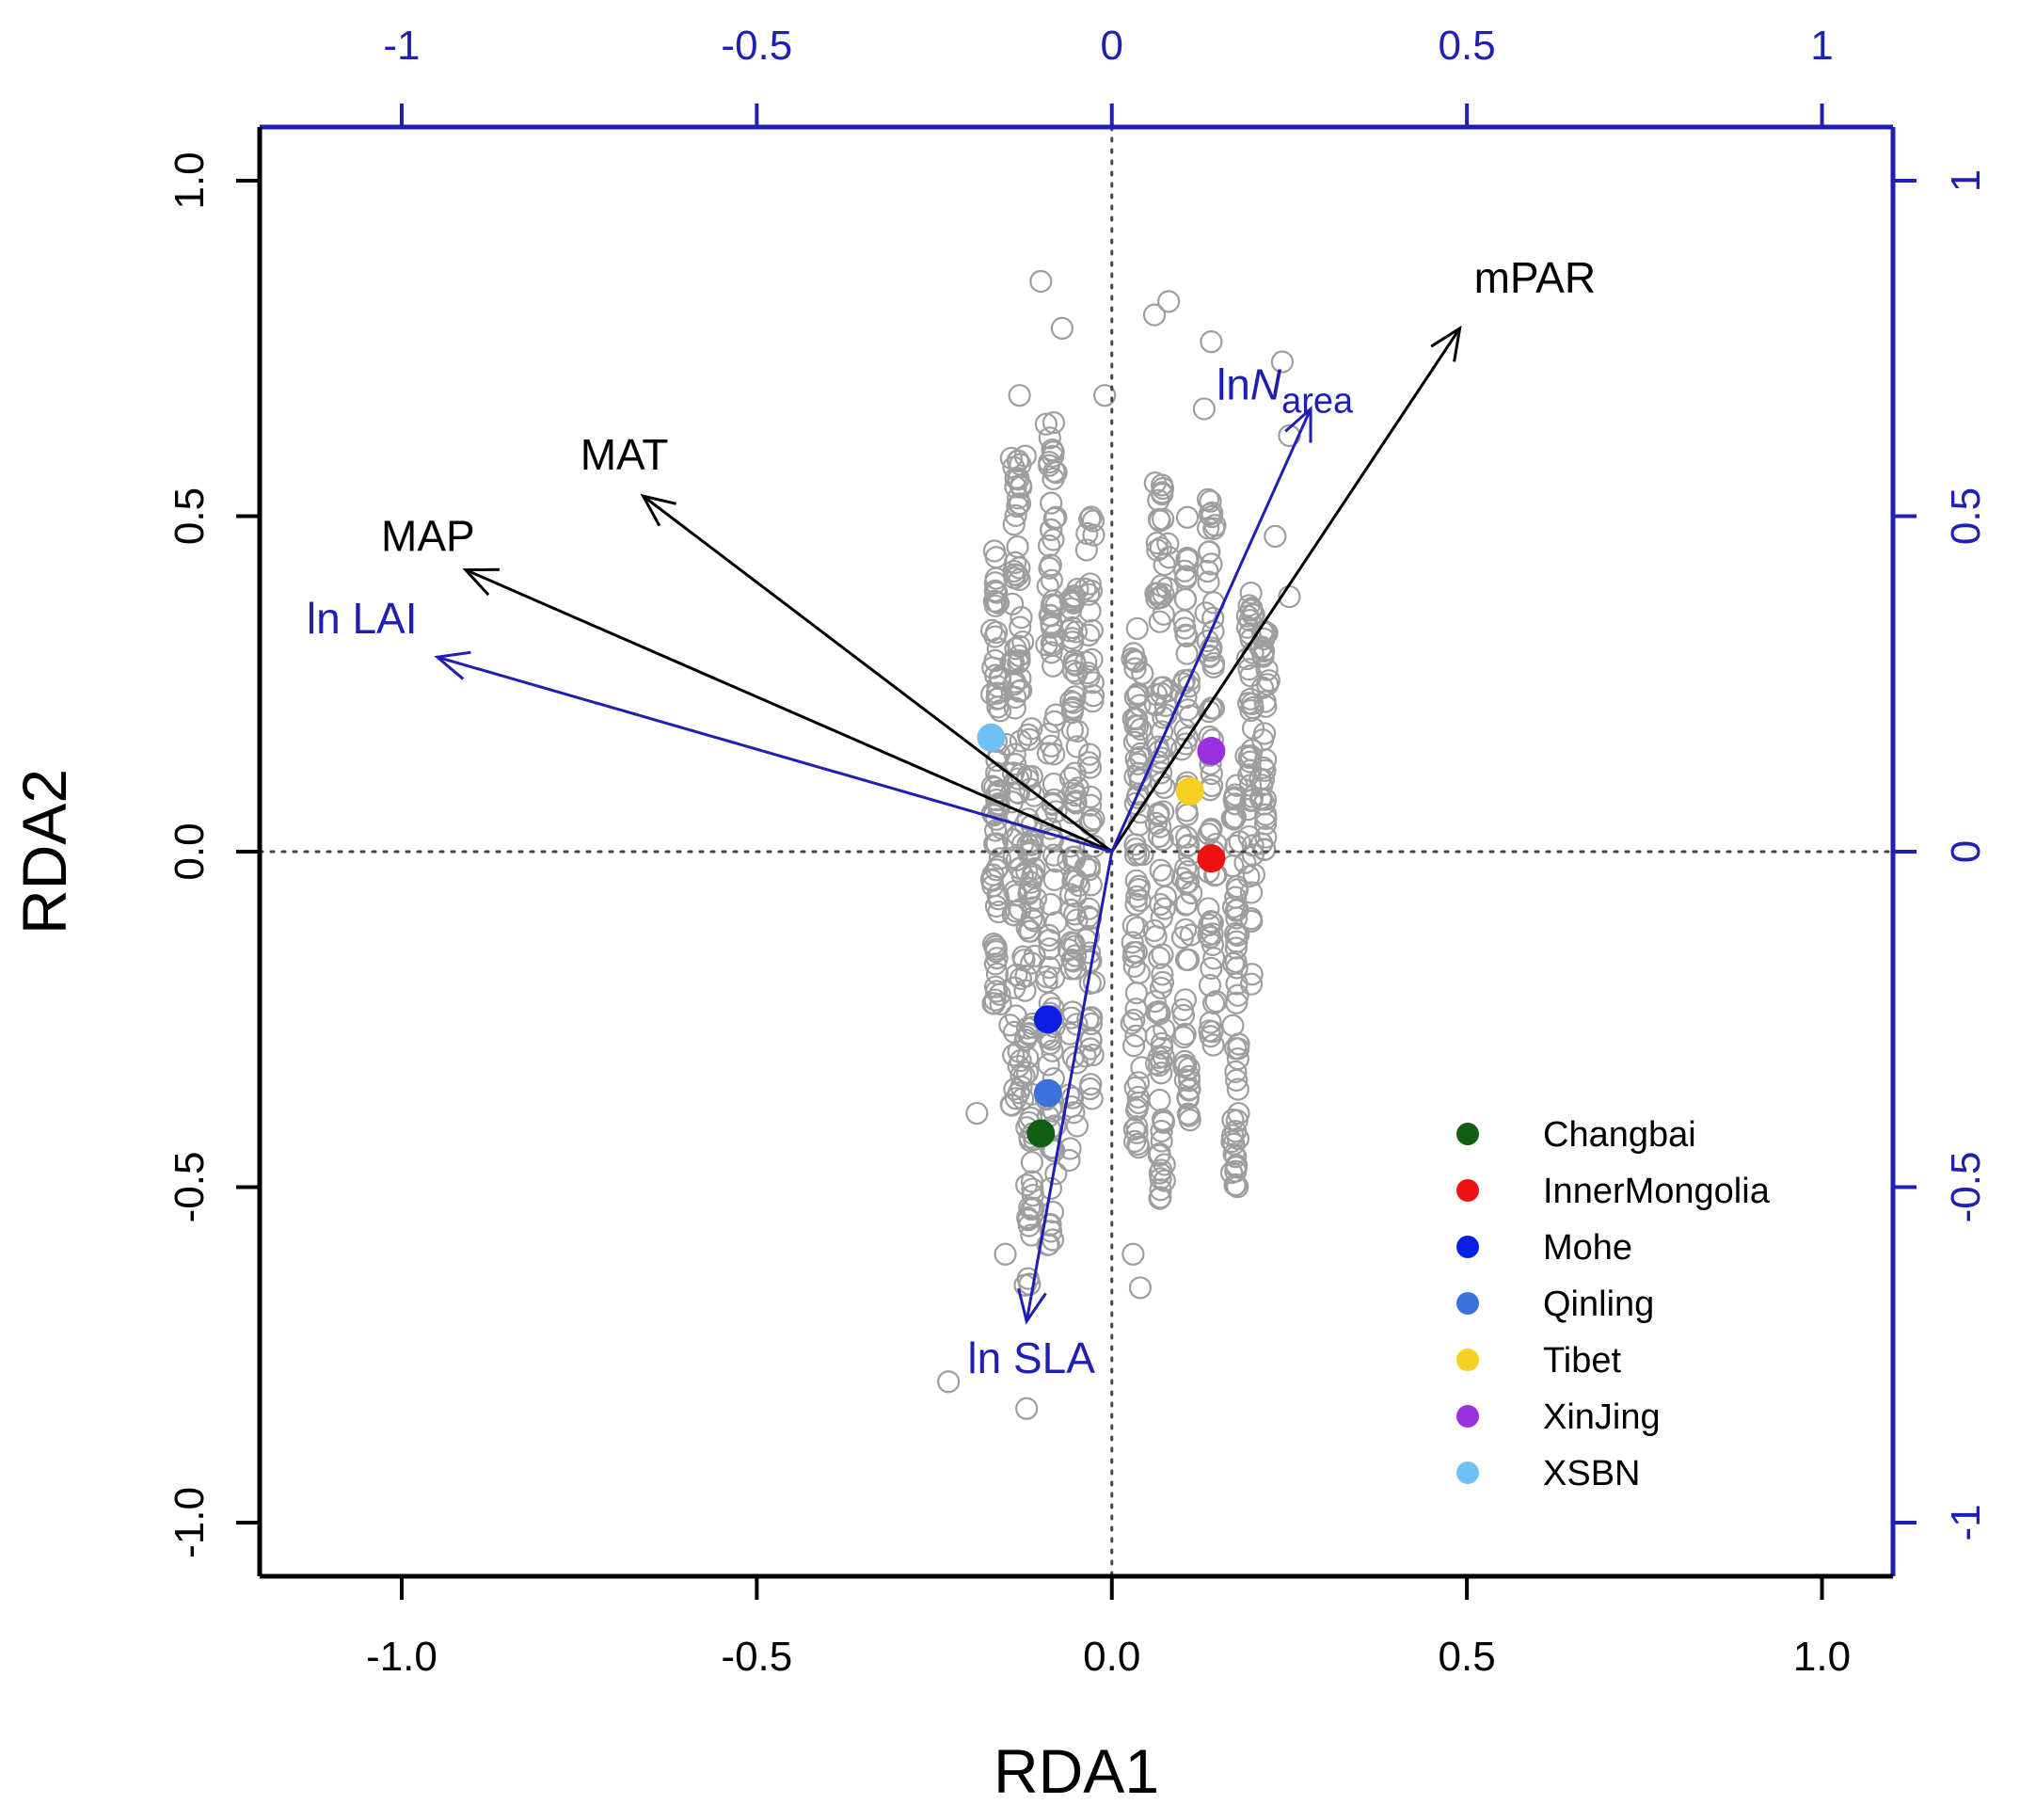 The height and width of the screenshot is (1820, 2020). What do you see at coordinates (1619, 1135) in the screenshot?
I see `legend-label: Changbai` at bounding box center [1619, 1135].